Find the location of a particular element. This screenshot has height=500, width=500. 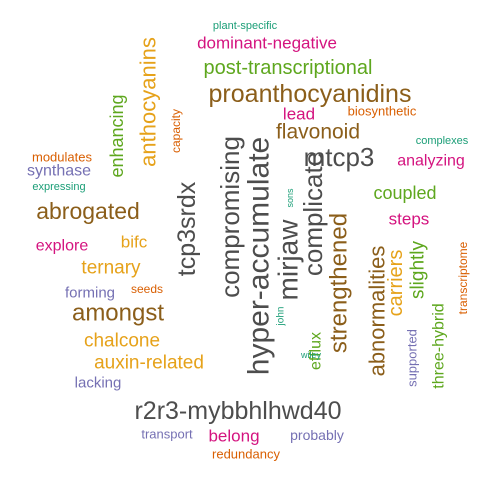

word-forming: forming is located at coordinates (90, 293).